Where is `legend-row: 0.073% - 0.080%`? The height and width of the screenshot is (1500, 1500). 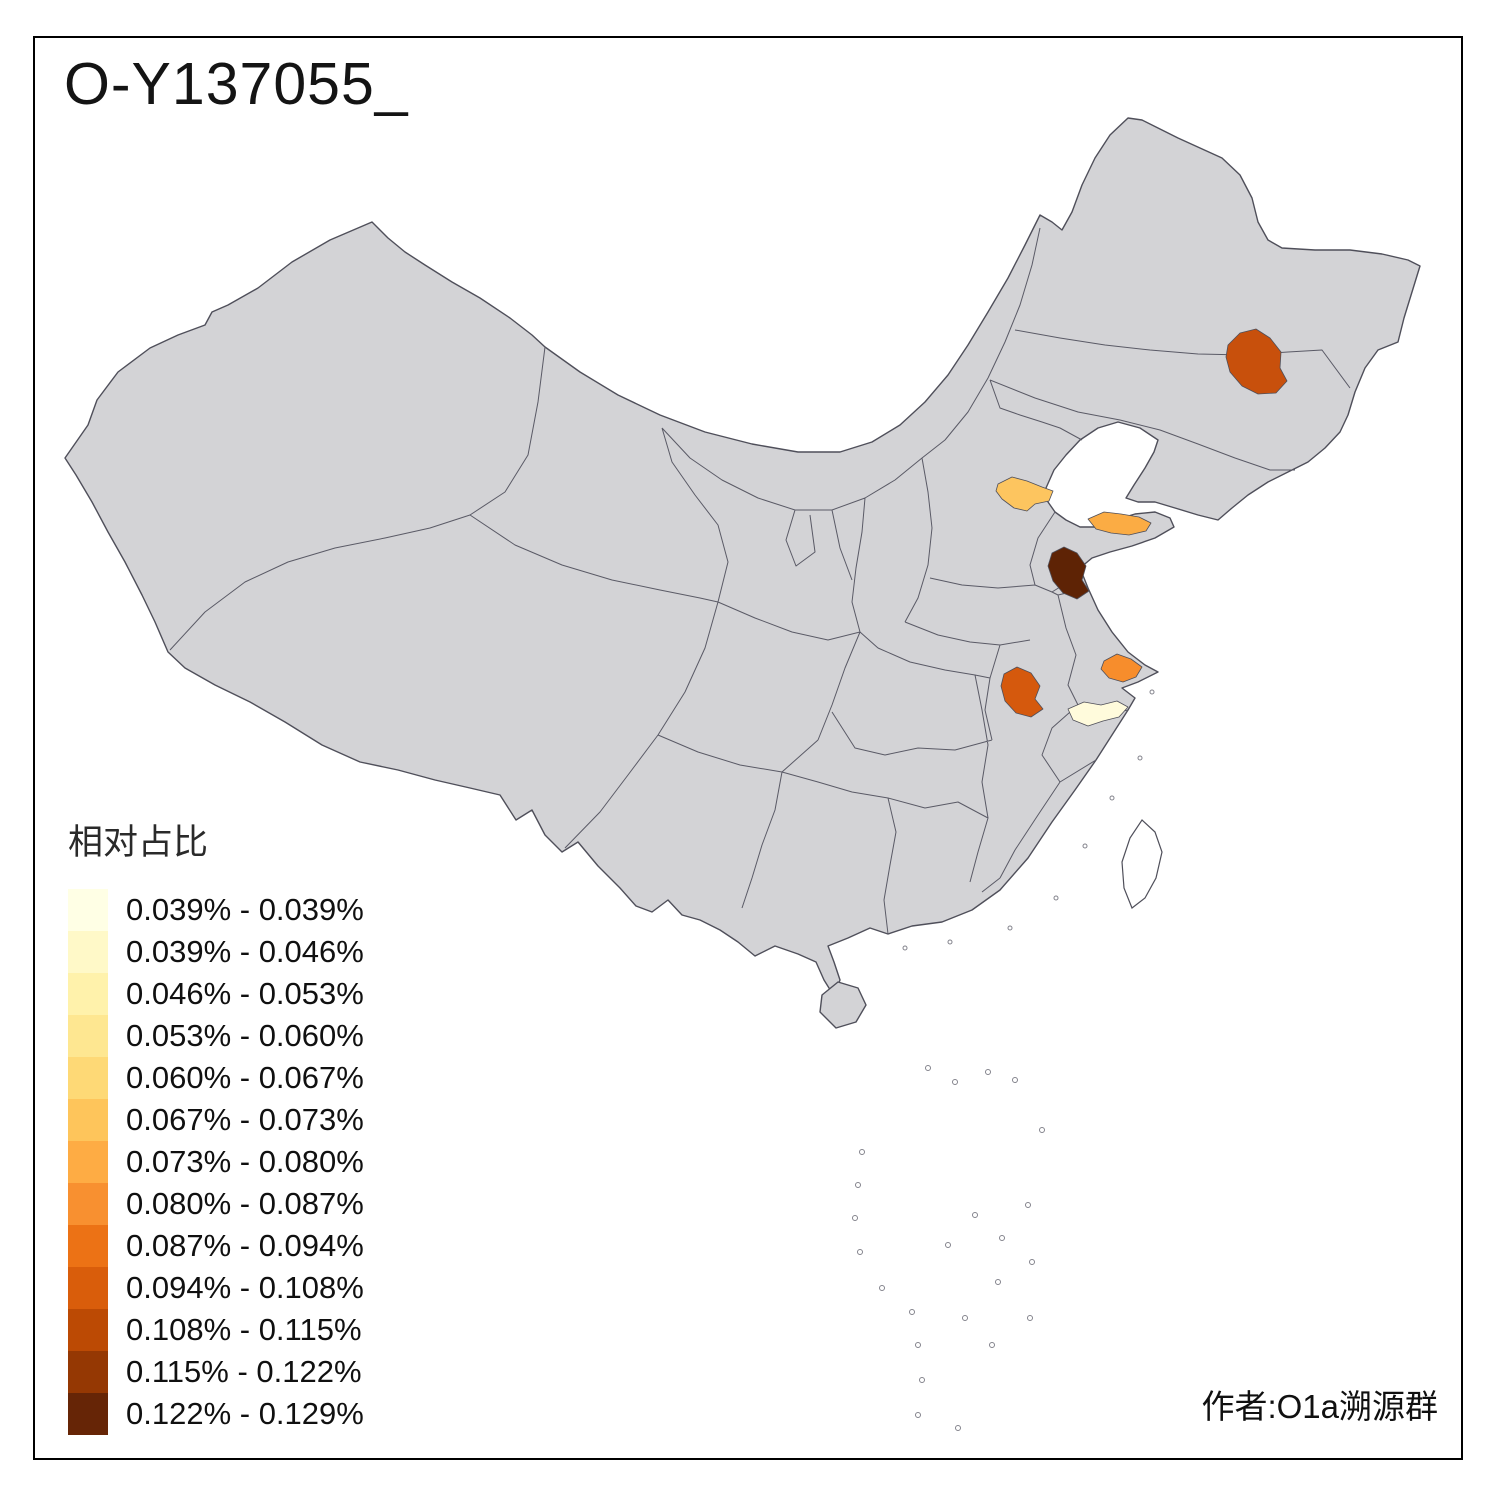 legend-row: 0.073% - 0.080% is located at coordinates (216, 1162).